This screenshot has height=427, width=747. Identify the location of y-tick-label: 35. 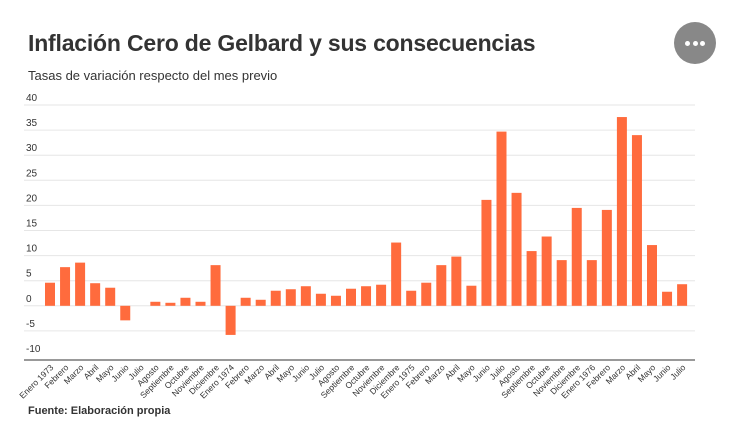
(32, 123).